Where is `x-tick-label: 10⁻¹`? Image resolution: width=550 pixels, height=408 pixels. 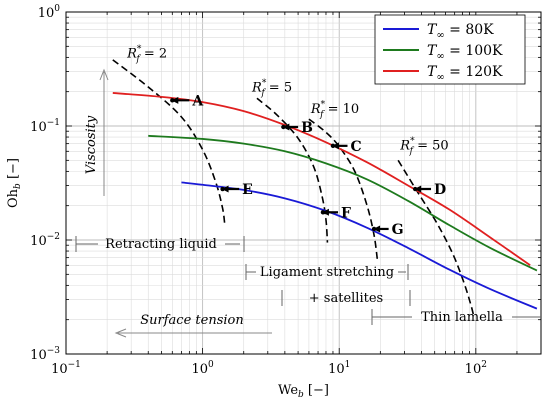 x-tick-label: 10⁻¹ is located at coordinates (66, 368).